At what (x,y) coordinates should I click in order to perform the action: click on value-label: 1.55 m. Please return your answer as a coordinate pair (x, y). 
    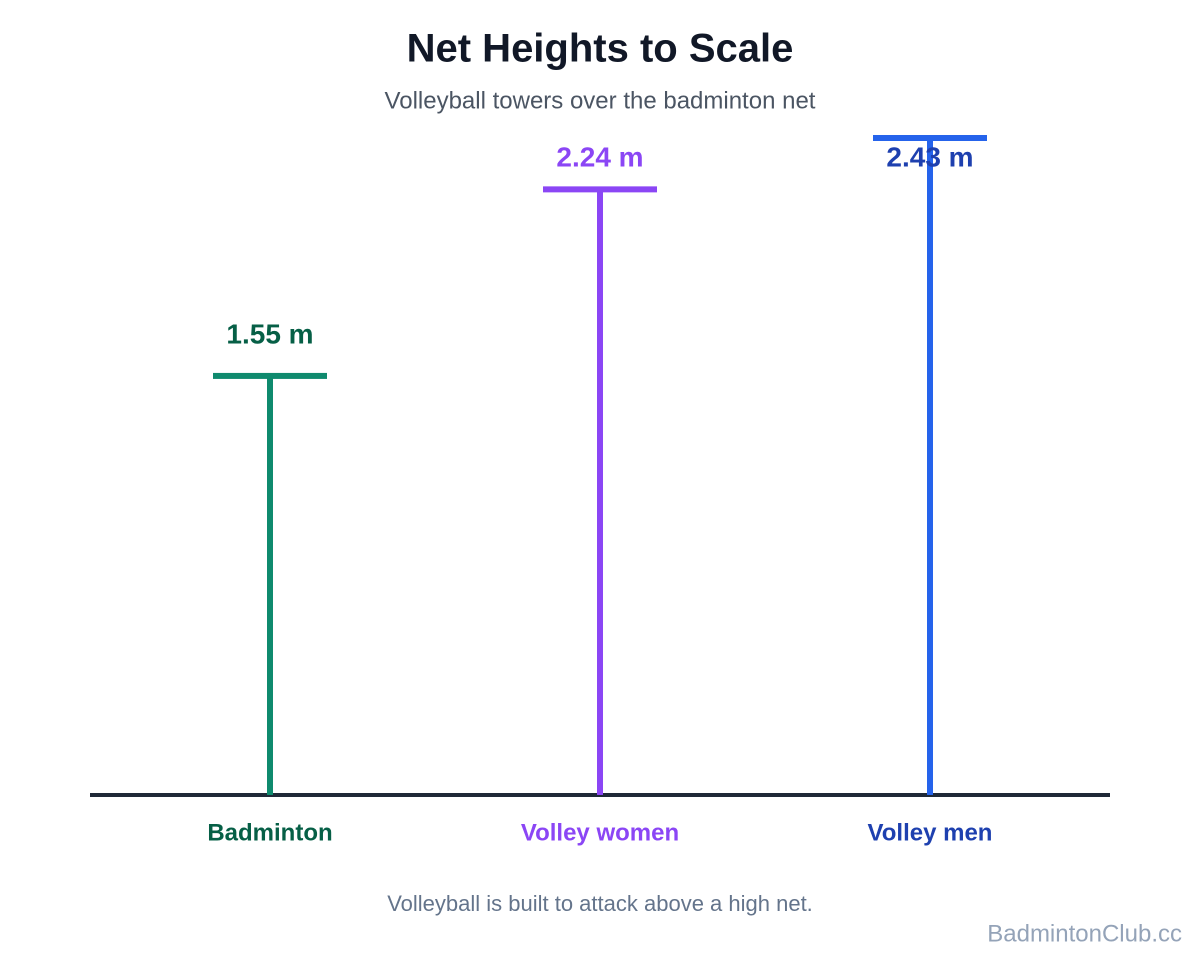
    Looking at the image, I should click on (269, 333).